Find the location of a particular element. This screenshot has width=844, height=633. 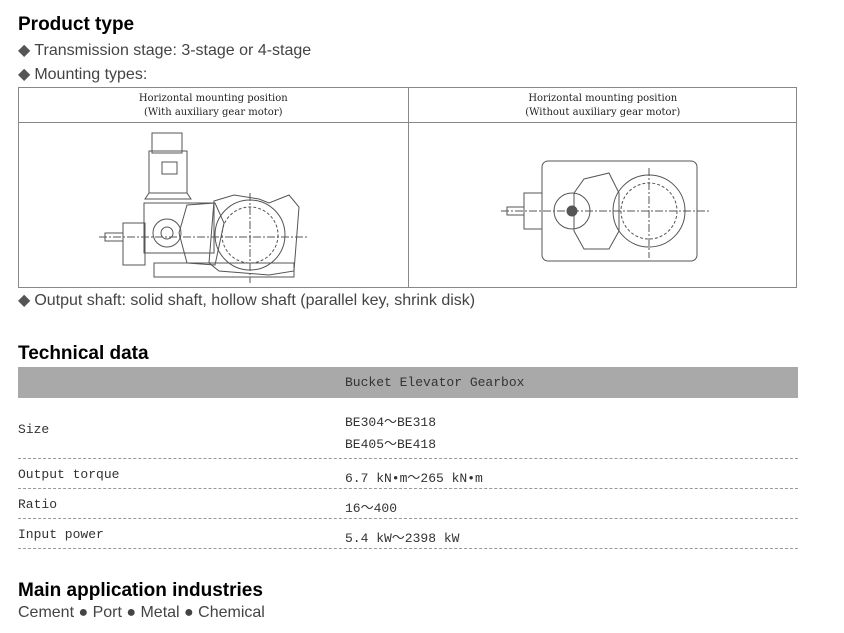

row-label-ratio: Ratio is located at coordinates (38, 504).